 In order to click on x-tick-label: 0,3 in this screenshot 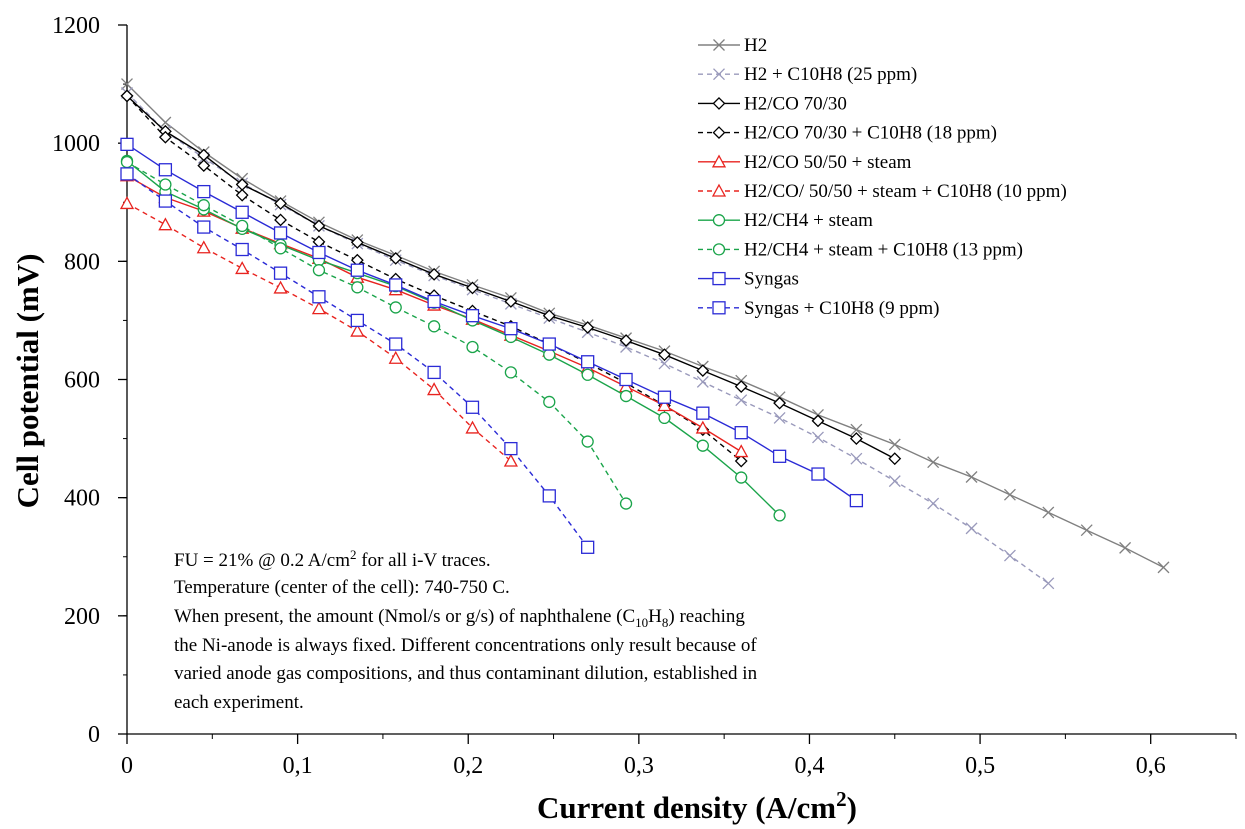, I will do `click(639, 766)`.